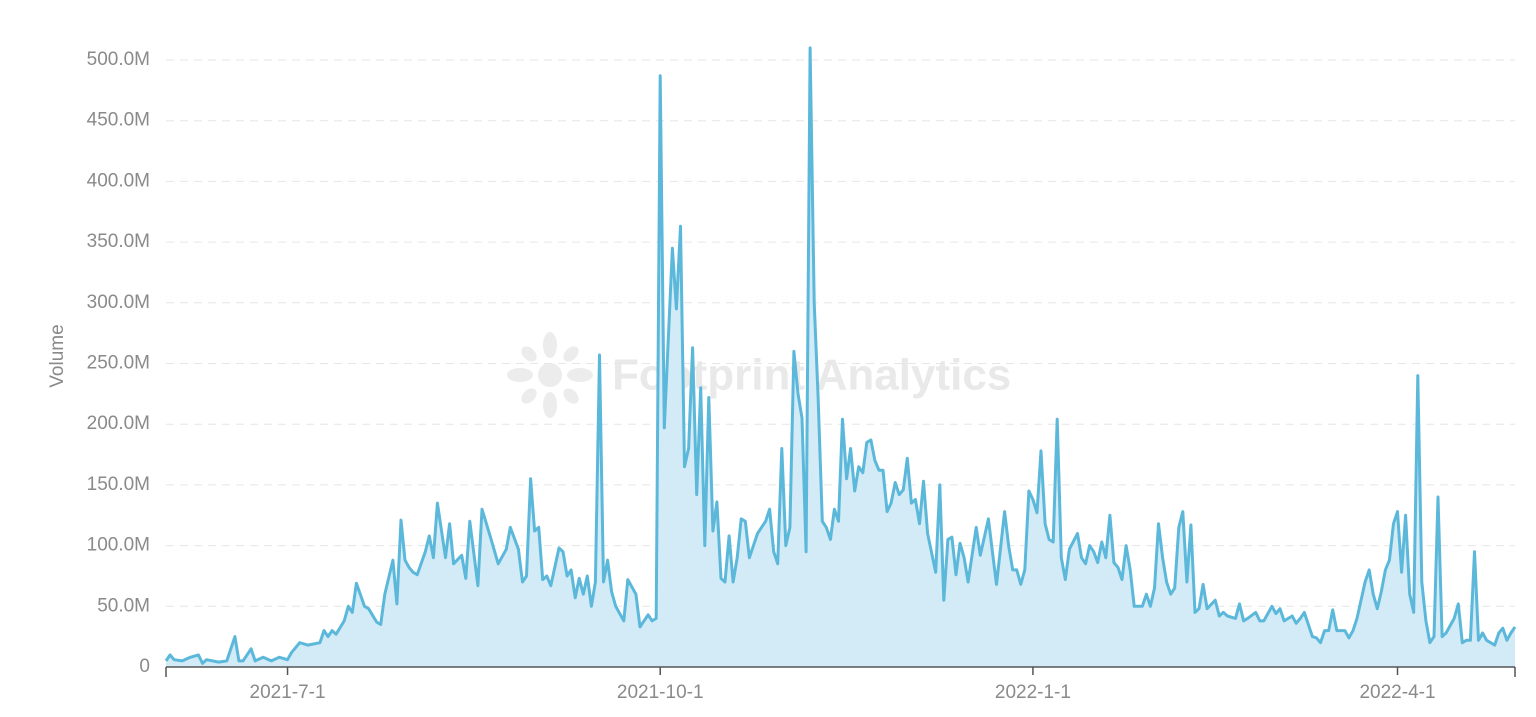 The height and width of the screenshot is (717, 1536). I want to click on y-tick-label: 500.0M, so click(118, 59).